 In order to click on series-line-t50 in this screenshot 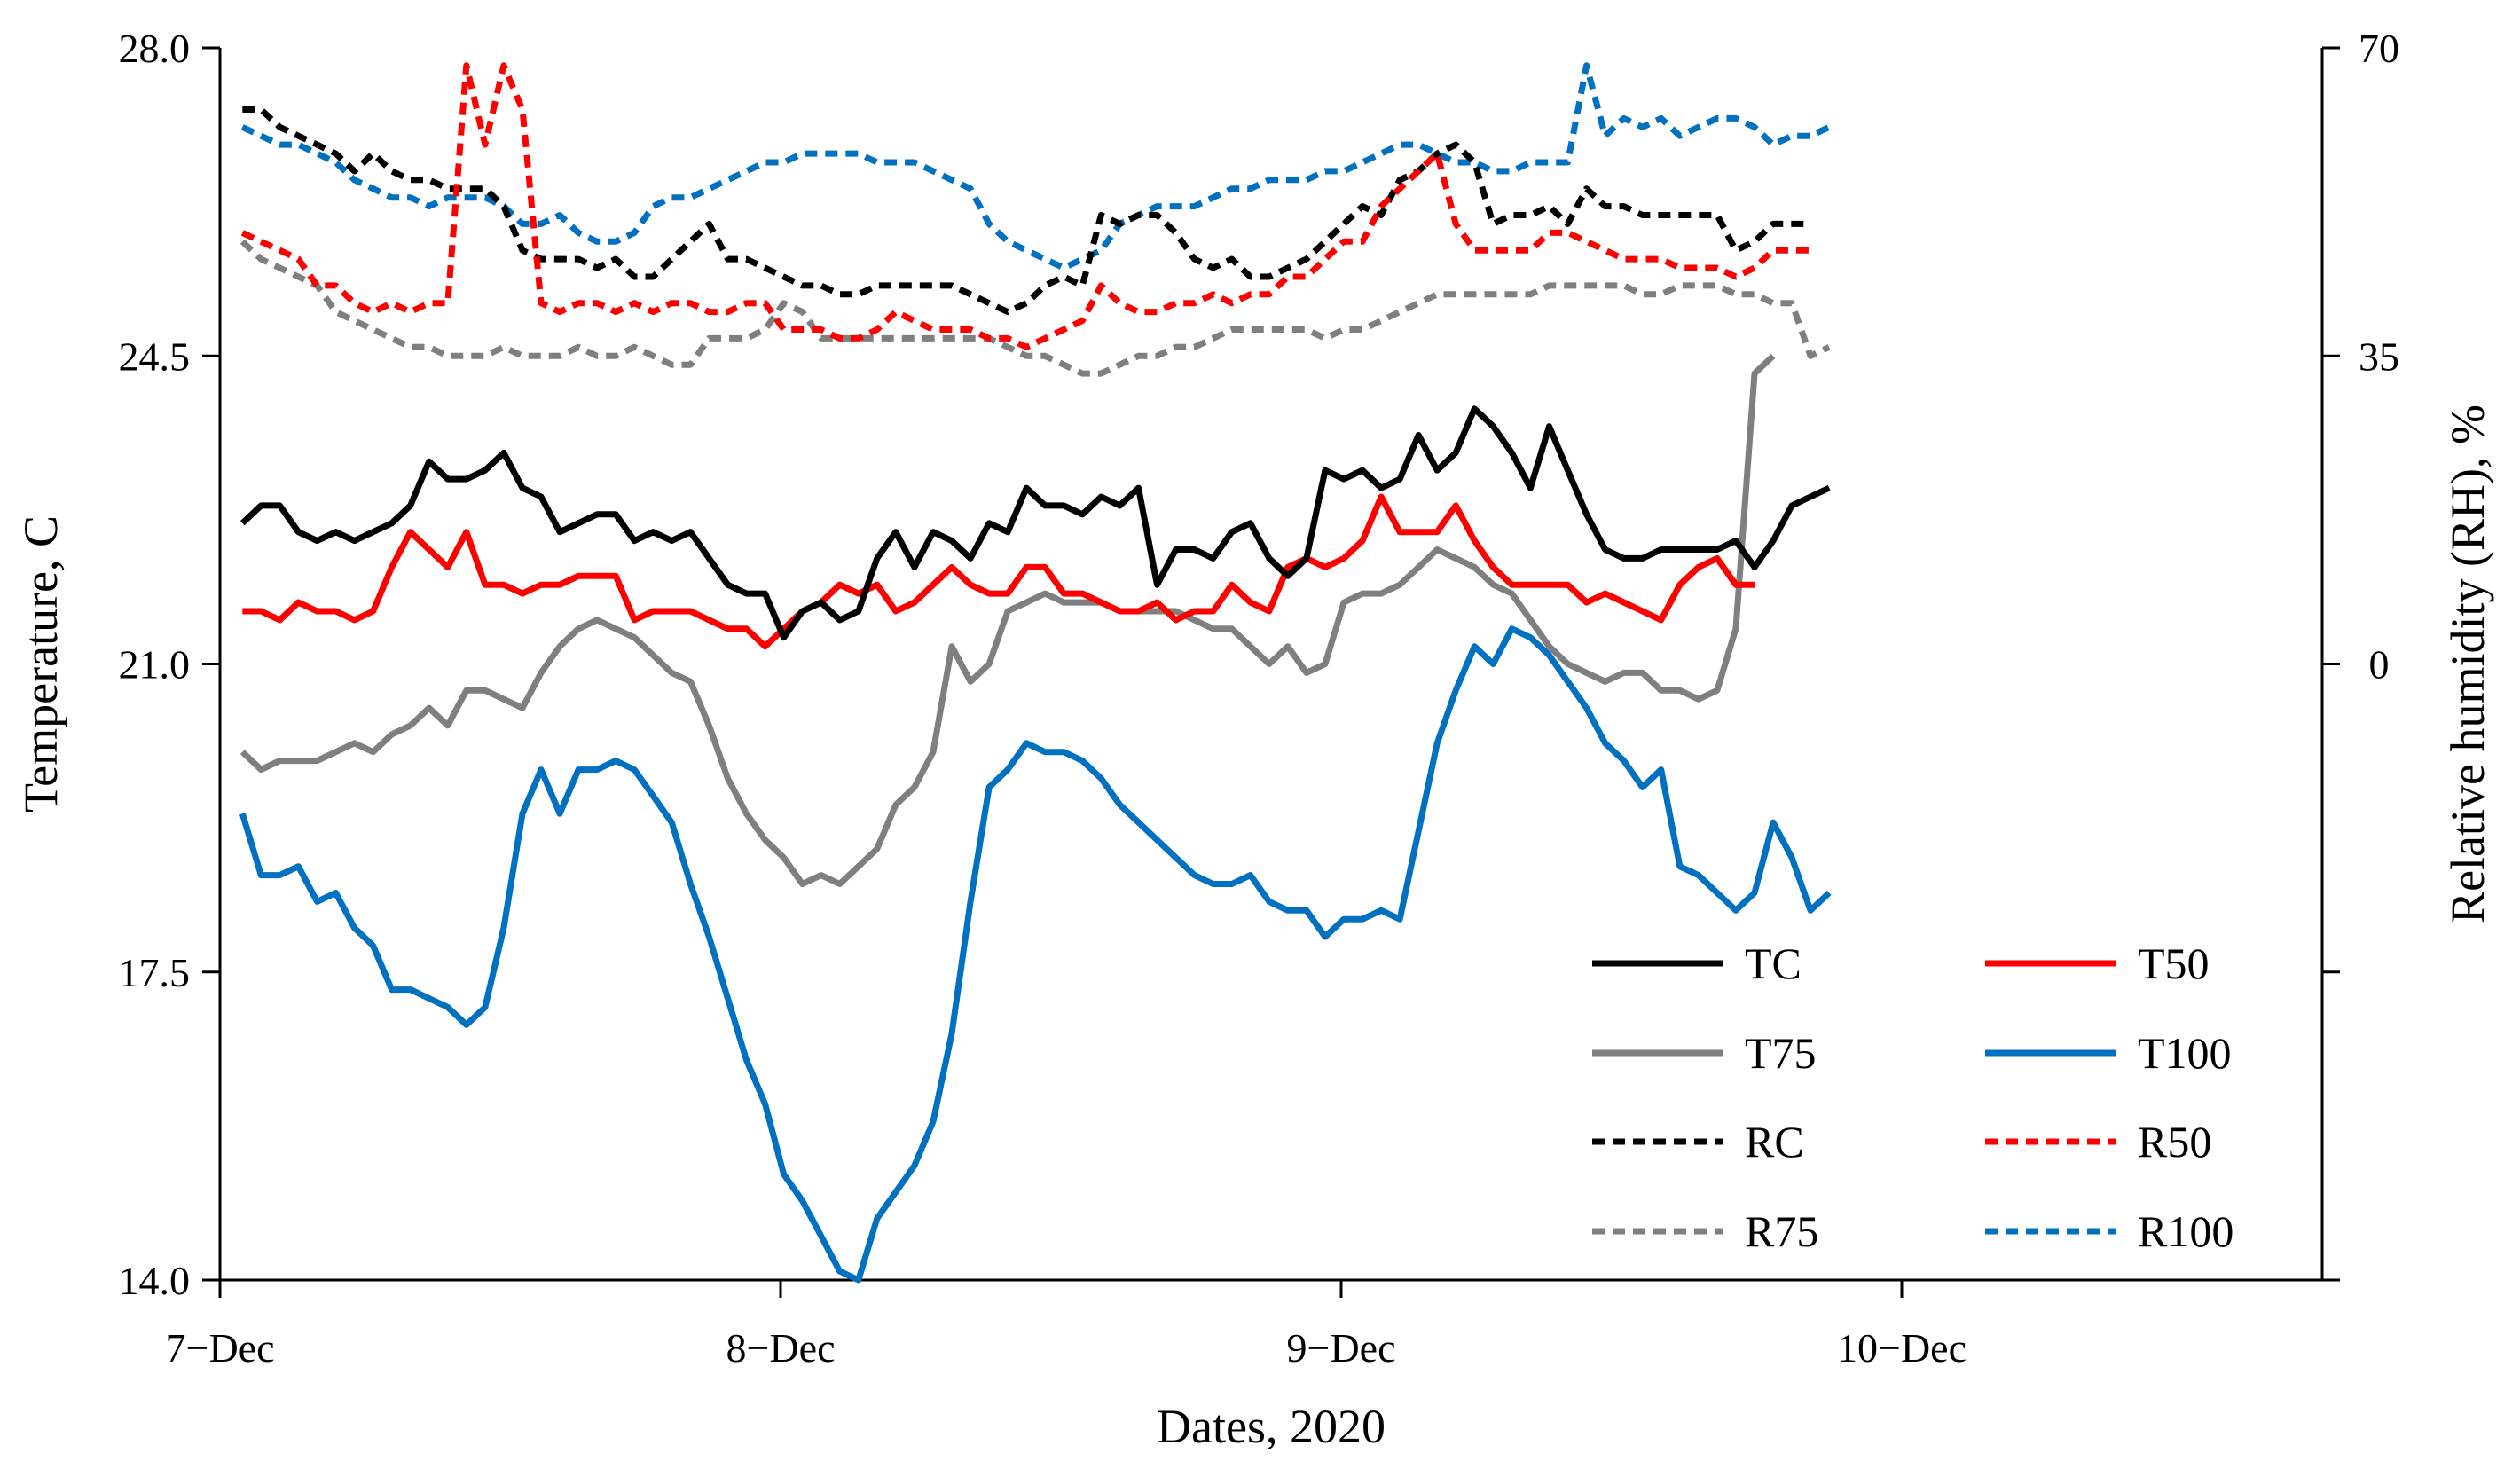, I will do `click(998, 572)`.